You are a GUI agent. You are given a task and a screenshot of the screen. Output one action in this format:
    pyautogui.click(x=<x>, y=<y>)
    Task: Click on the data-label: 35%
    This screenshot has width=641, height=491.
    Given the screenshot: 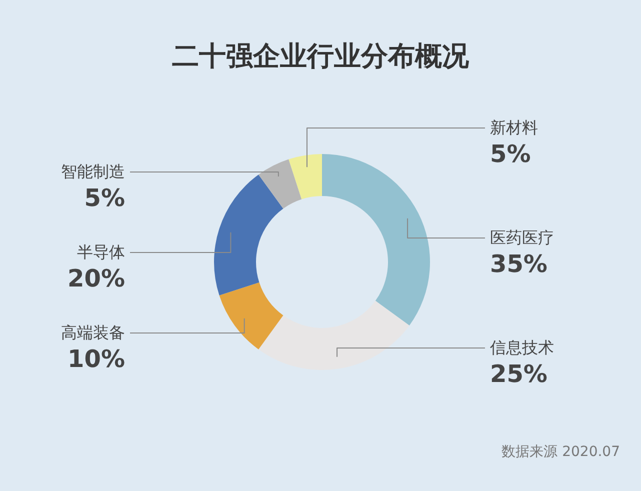 What is the action you would take?
    pyautogui.click(x=519, y=264)
    